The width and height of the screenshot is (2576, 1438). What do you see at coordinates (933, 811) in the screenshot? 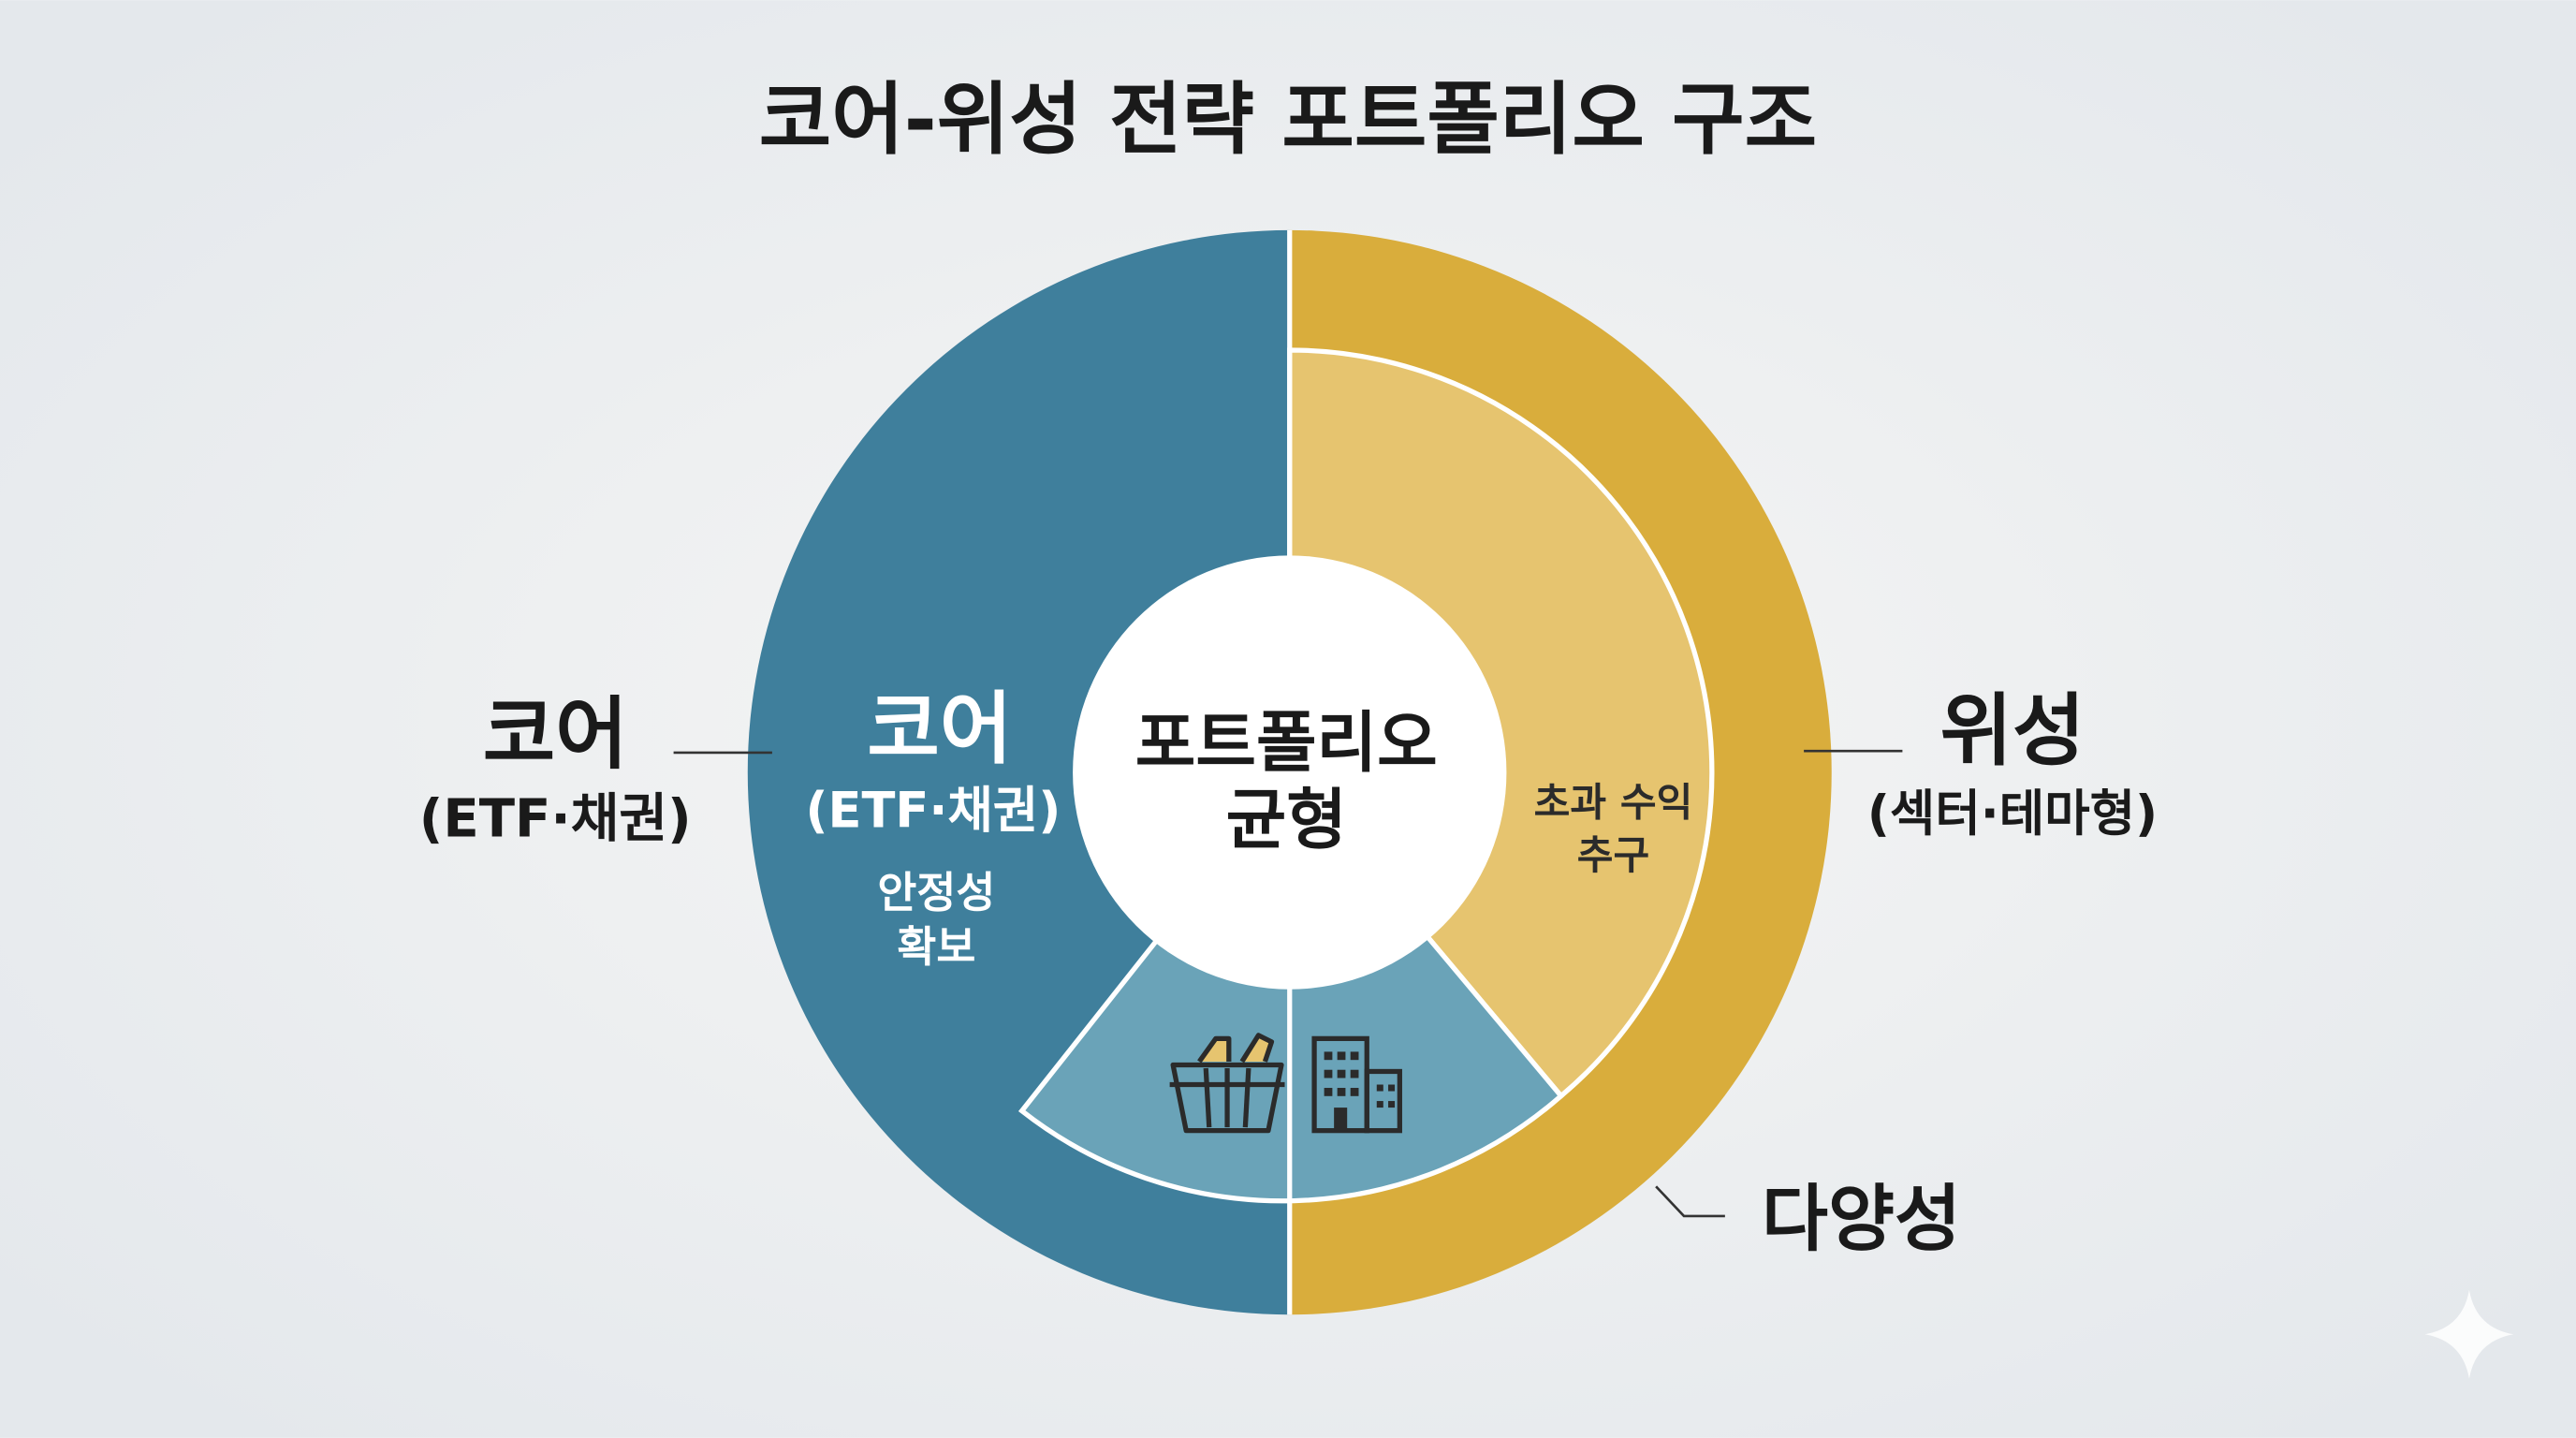
I see `core-inner-sublabel: (ETF·채권)` at bounding box center [933, 811].